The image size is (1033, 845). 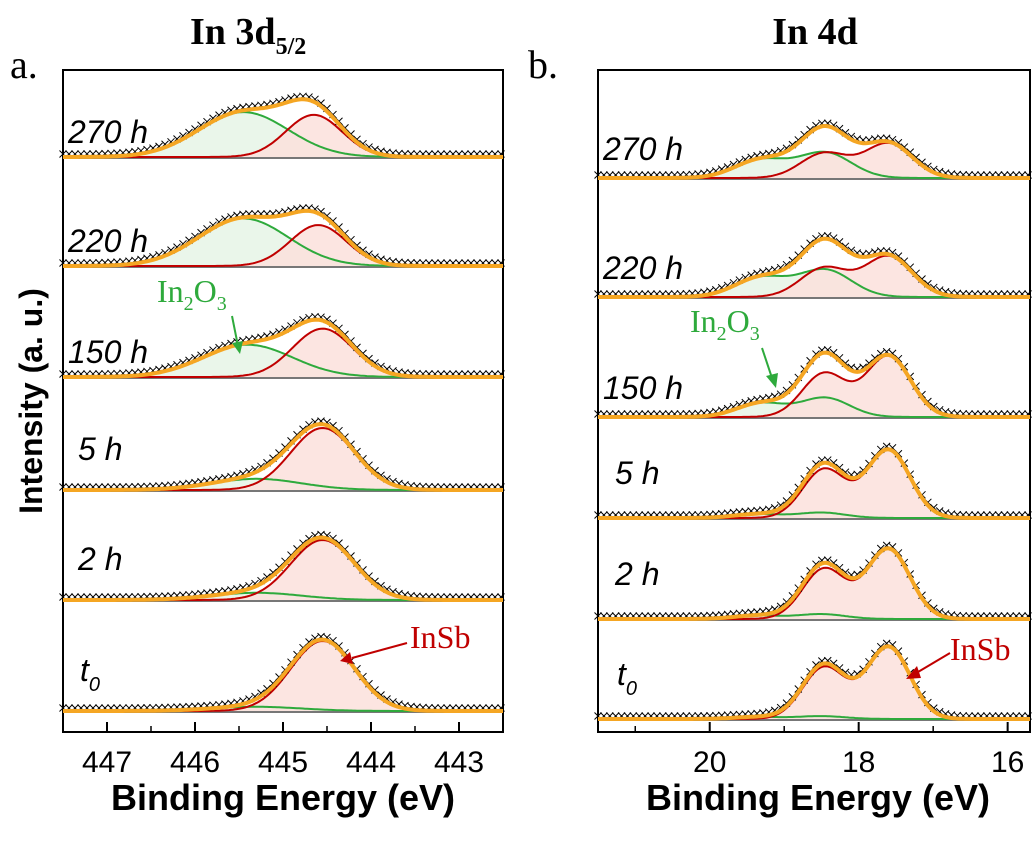 What do you see at coordinates (829, 750) in the screenshot?
I see `panel-b-x-axis: 20 18 16` at bounding box center [829, 750].